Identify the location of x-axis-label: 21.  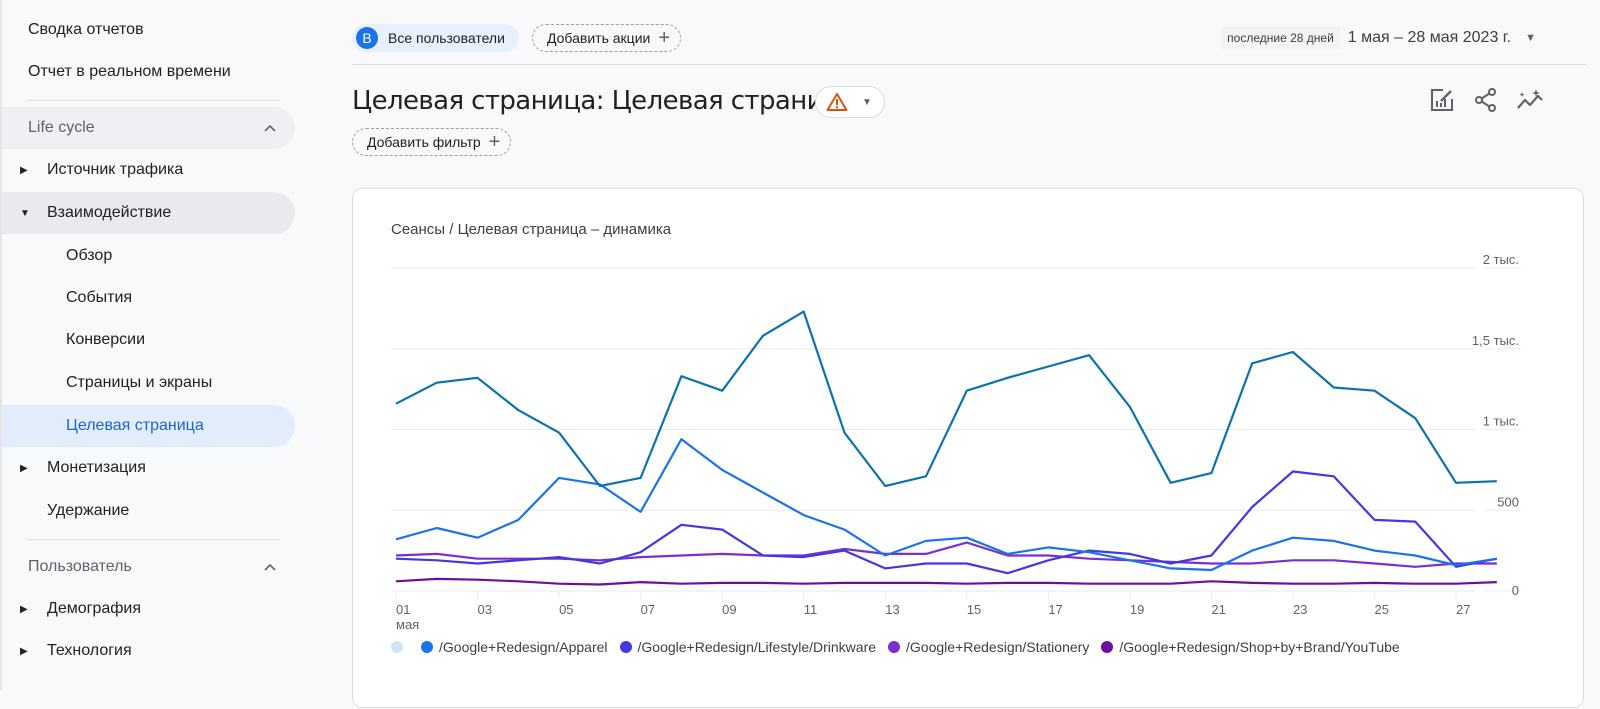
(1218, 609).